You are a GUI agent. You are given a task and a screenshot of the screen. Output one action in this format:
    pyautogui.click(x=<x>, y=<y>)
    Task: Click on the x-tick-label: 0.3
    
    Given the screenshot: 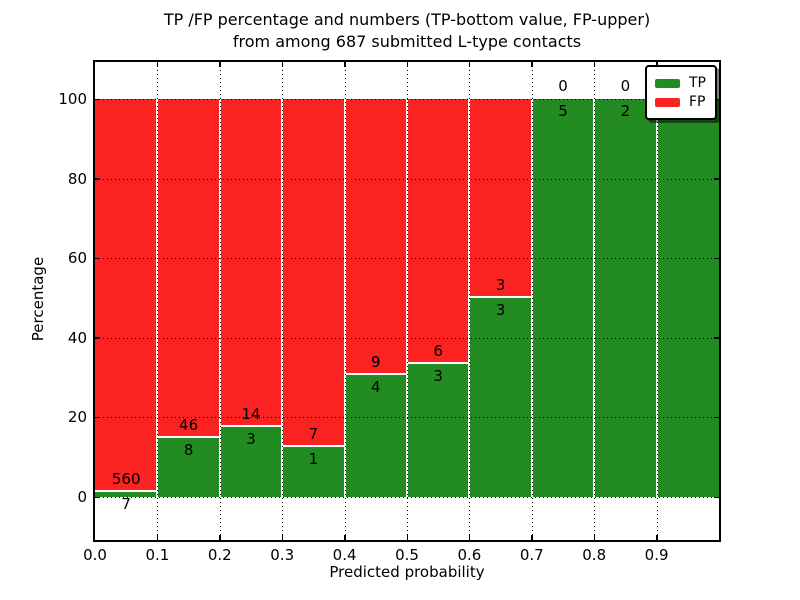 What is the action you would take?
    pyautogui.click(x=282, y=555)
    